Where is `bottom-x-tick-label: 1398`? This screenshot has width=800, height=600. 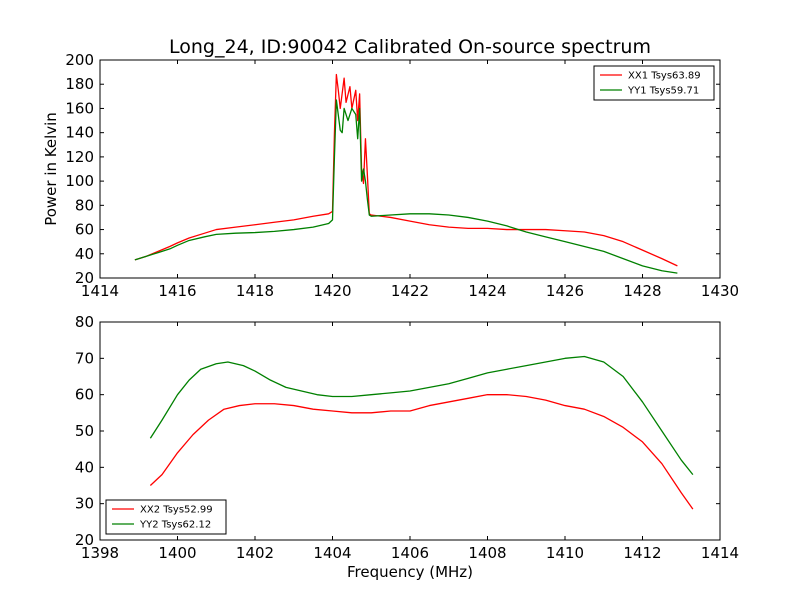
bottom-x-tick-label: 1398 is located at coordinates (100, 553).